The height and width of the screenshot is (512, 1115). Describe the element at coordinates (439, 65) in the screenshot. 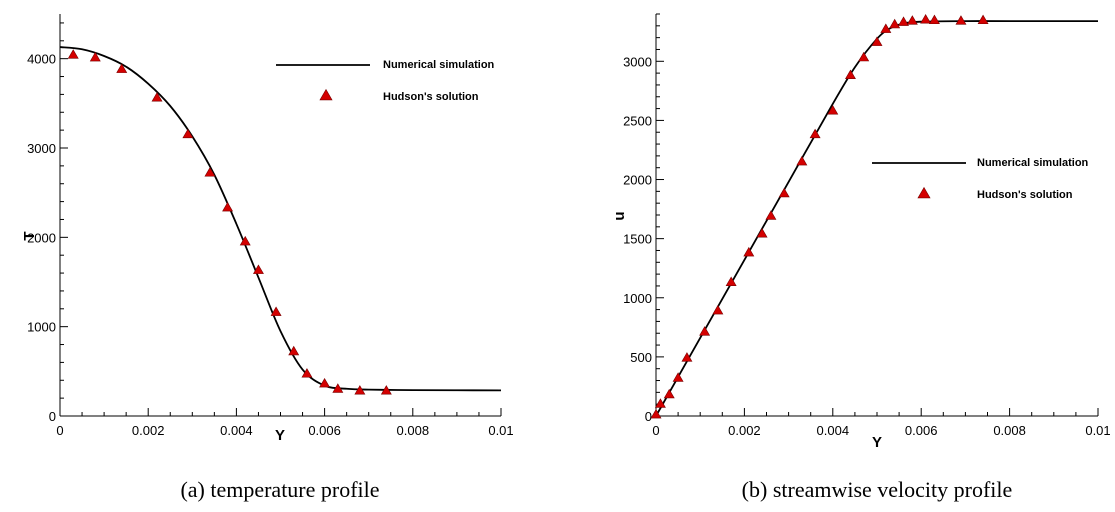

I see `legend-label-numerical-simulation-a: Numerical simulation` at that location.